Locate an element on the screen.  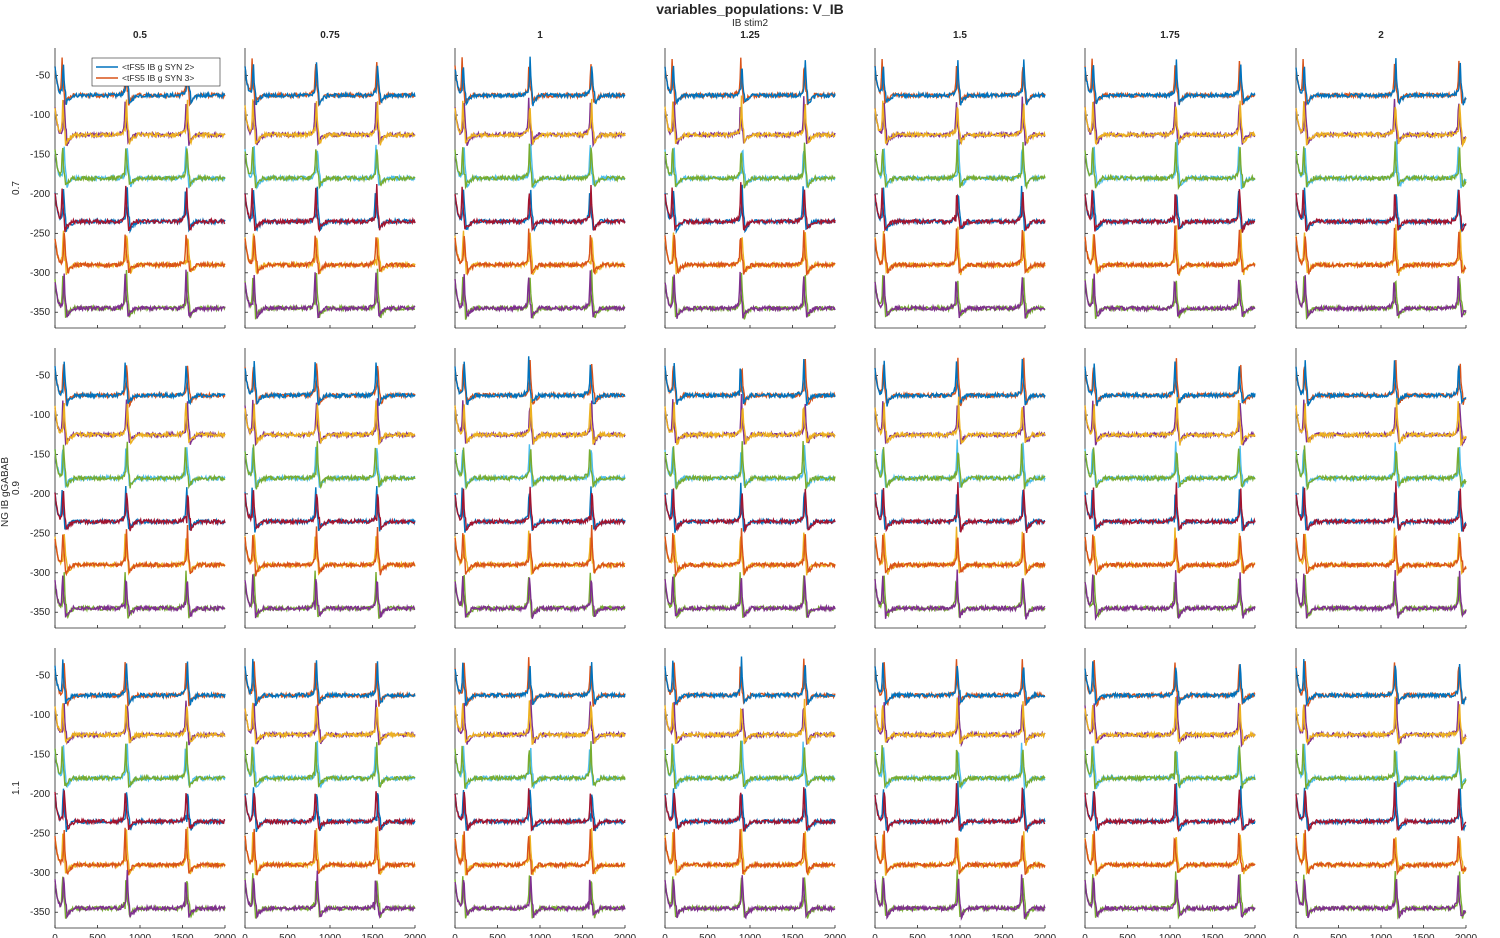
column-title: 1 is located at coordinates (540, 35).